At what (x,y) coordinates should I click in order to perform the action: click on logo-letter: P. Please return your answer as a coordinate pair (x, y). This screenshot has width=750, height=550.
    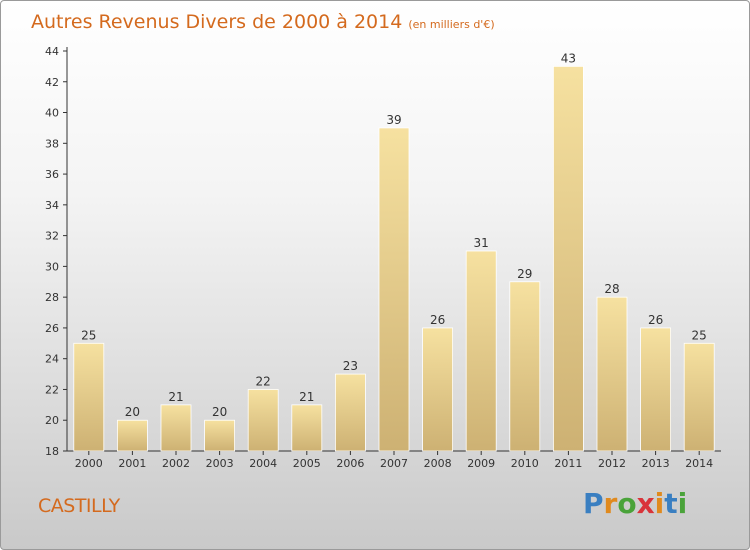
    Looking at the image, I should click on (593, 503).